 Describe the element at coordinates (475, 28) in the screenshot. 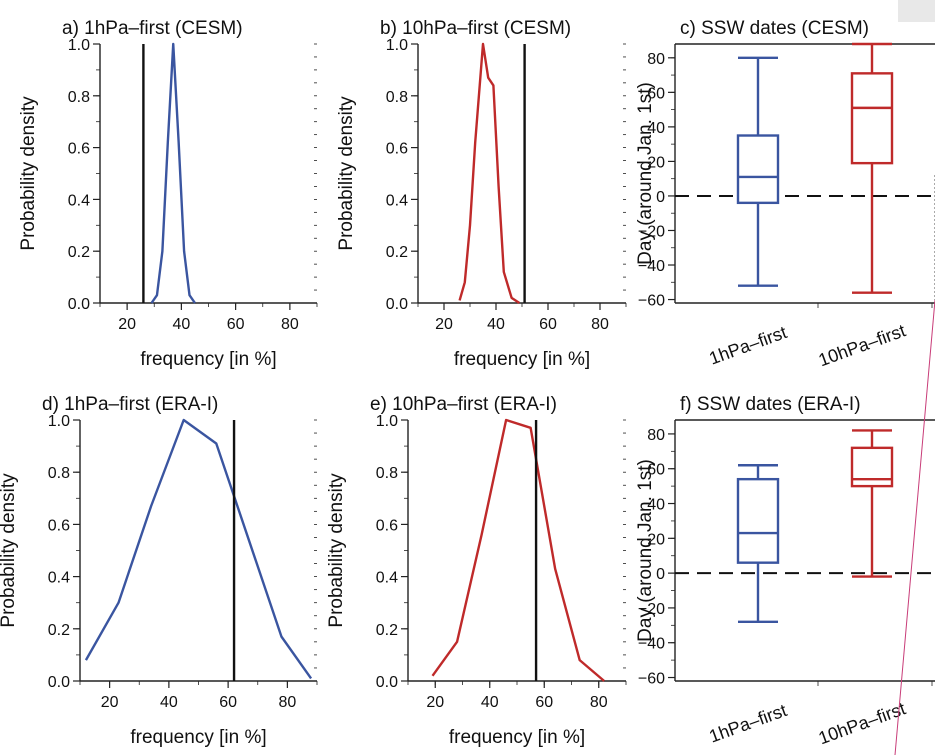

I see `panel-title: b) 10hPa–first (CESM)` at that location.